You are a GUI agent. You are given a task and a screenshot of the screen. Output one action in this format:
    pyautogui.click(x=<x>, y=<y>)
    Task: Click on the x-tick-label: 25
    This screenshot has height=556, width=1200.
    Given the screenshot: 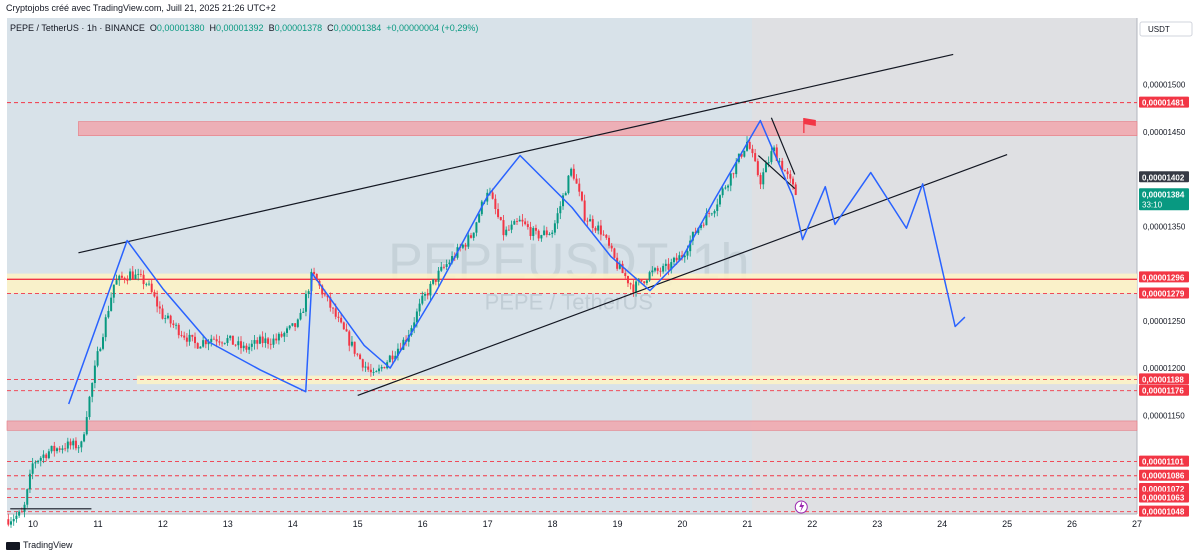 What is the action you would take?
    pyautogui.click(x=1007, y=524)
    